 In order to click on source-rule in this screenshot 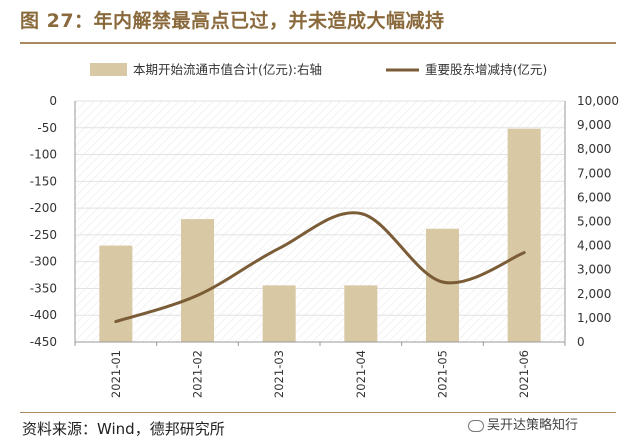, I will do `click(318, 412)`.